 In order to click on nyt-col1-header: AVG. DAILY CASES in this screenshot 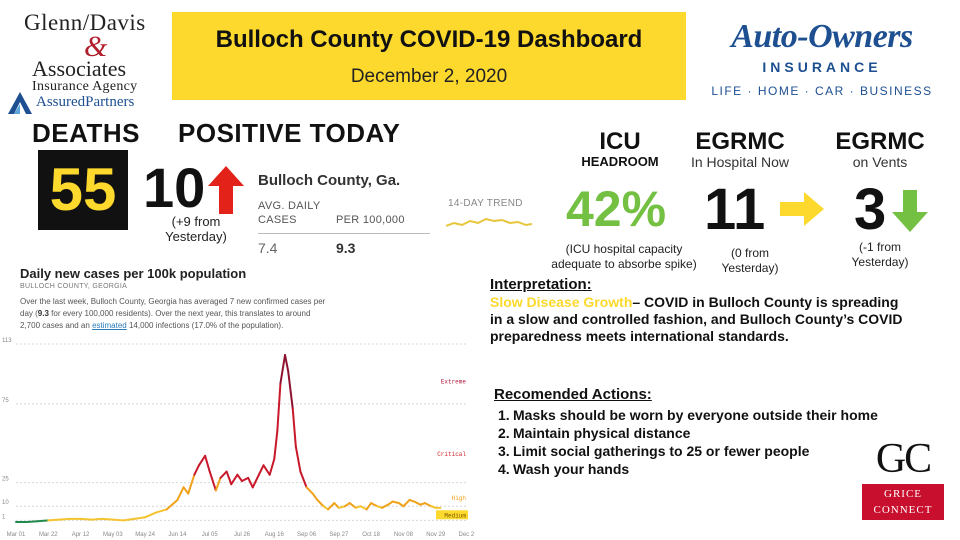, I will do `click(289, 213)`.